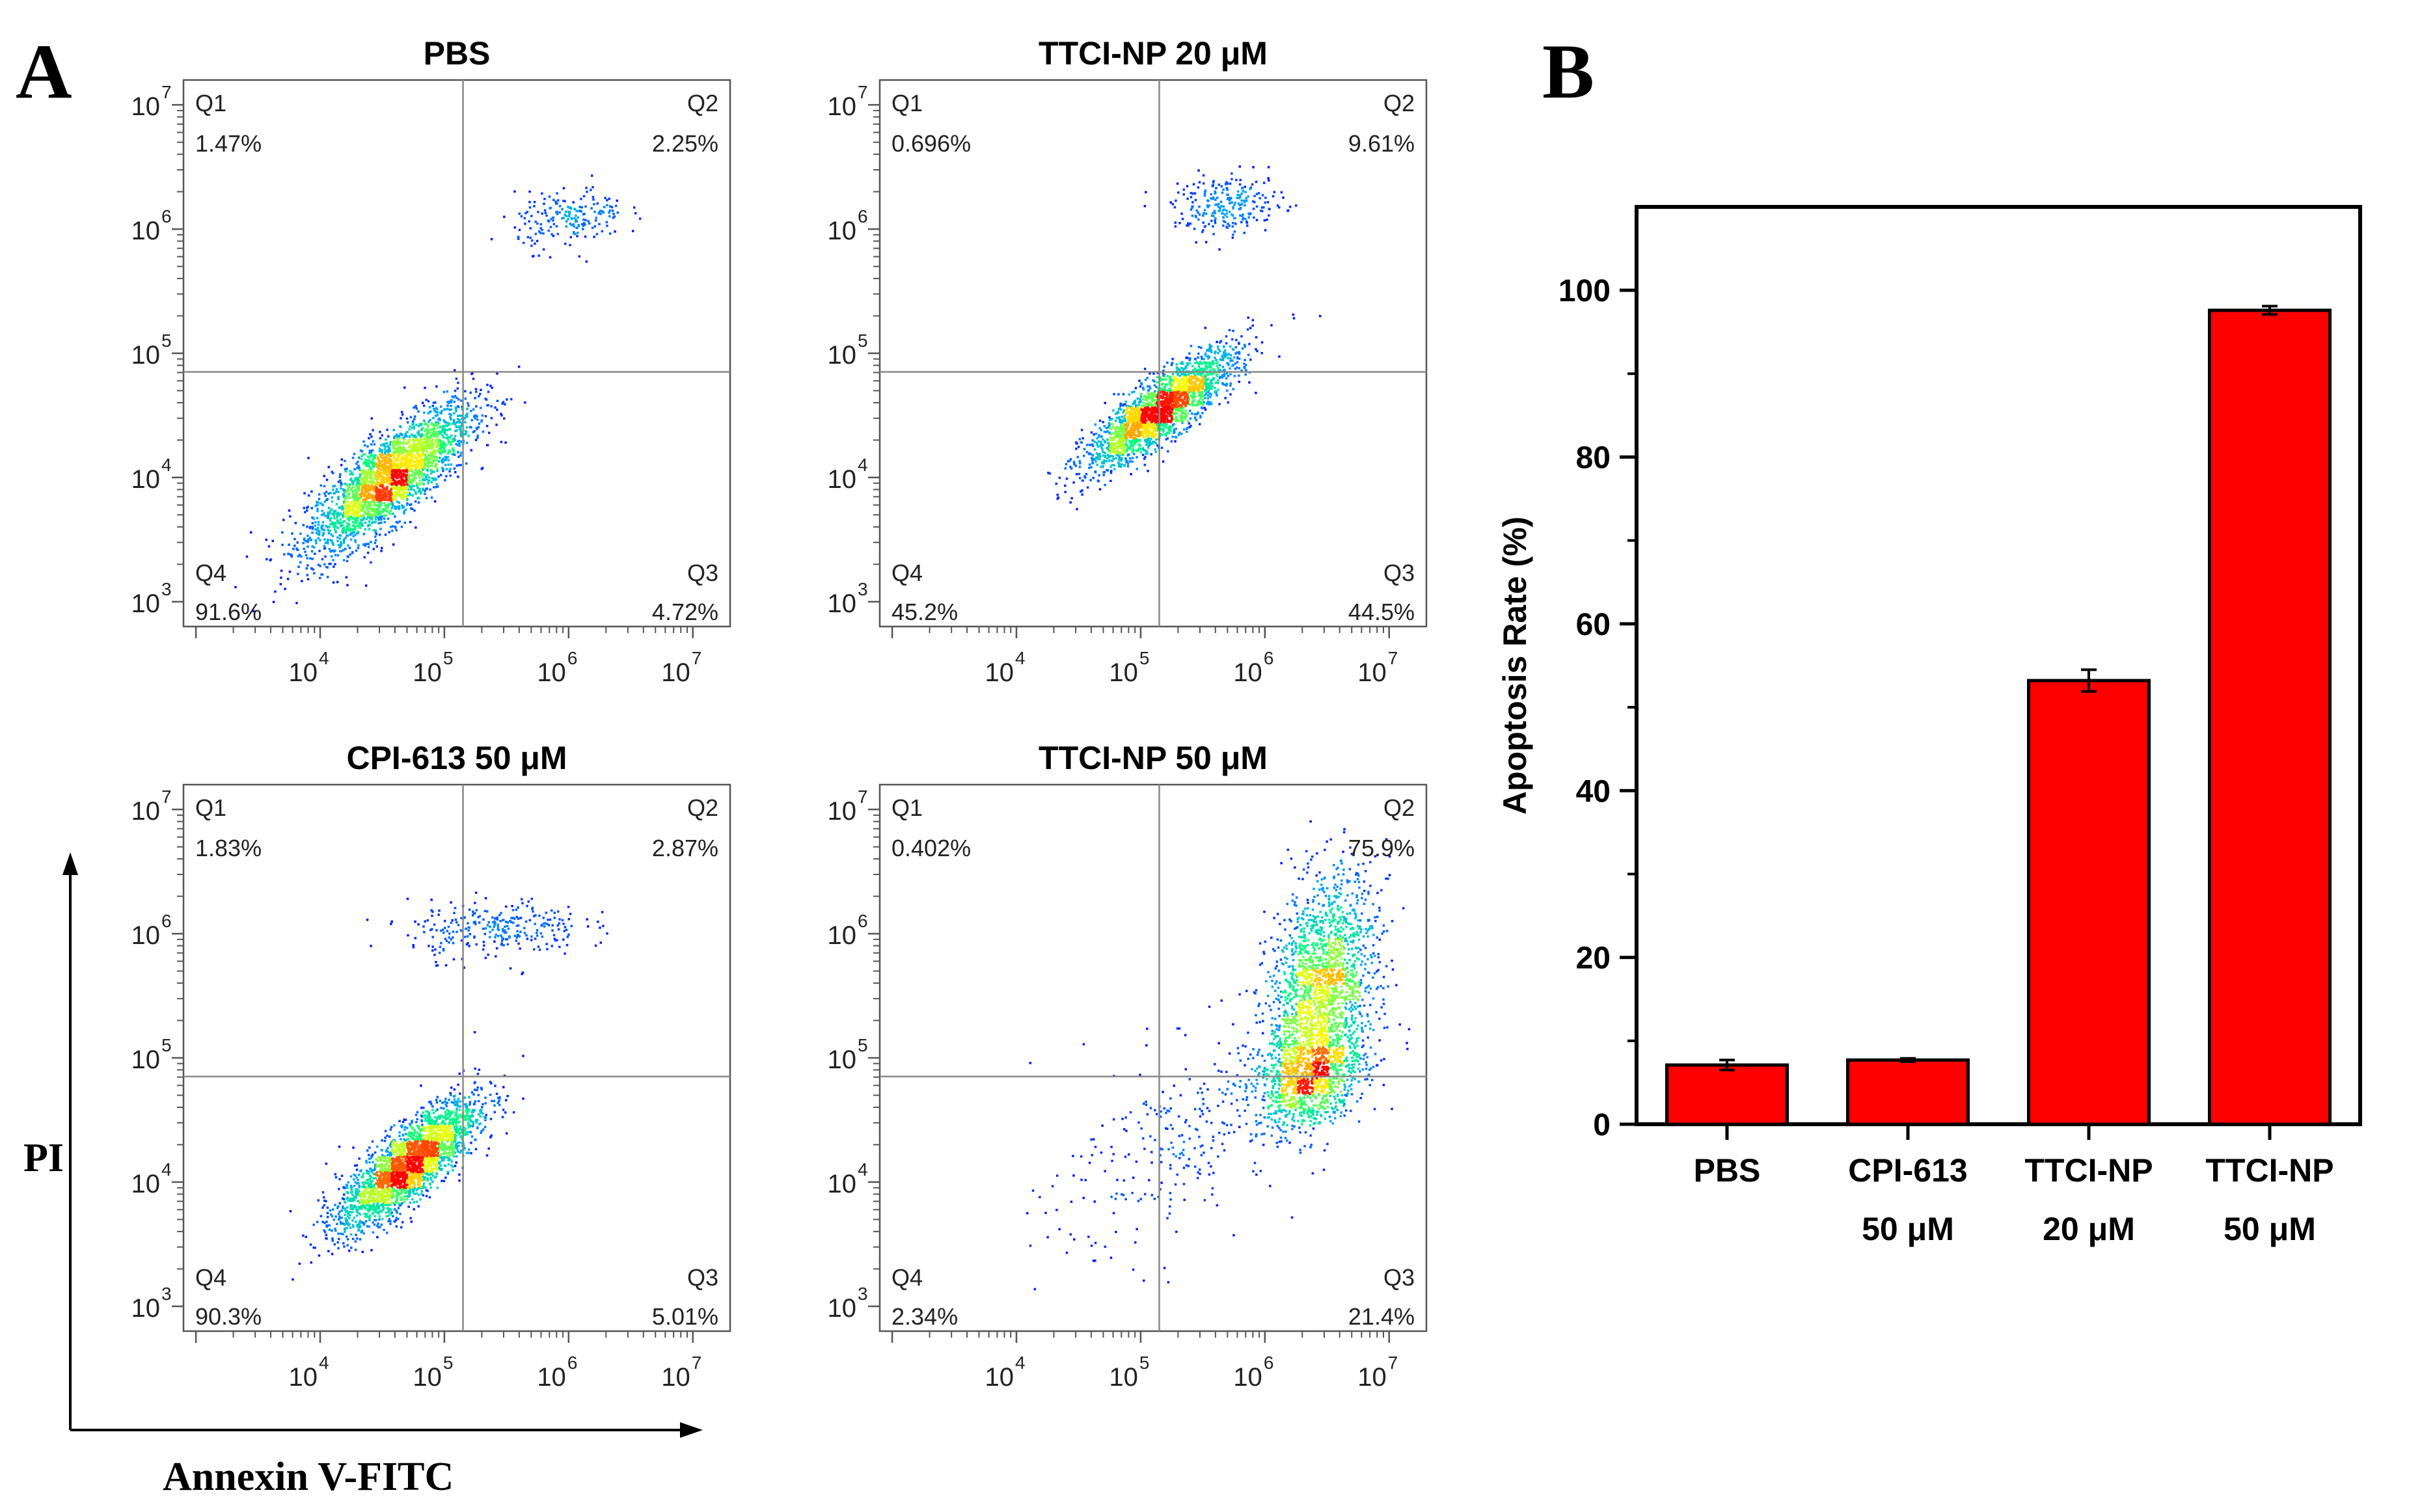 The height and width of the screenshot is (1512, 2435). I want to click on panel-a-label: A, so click(44, 71).